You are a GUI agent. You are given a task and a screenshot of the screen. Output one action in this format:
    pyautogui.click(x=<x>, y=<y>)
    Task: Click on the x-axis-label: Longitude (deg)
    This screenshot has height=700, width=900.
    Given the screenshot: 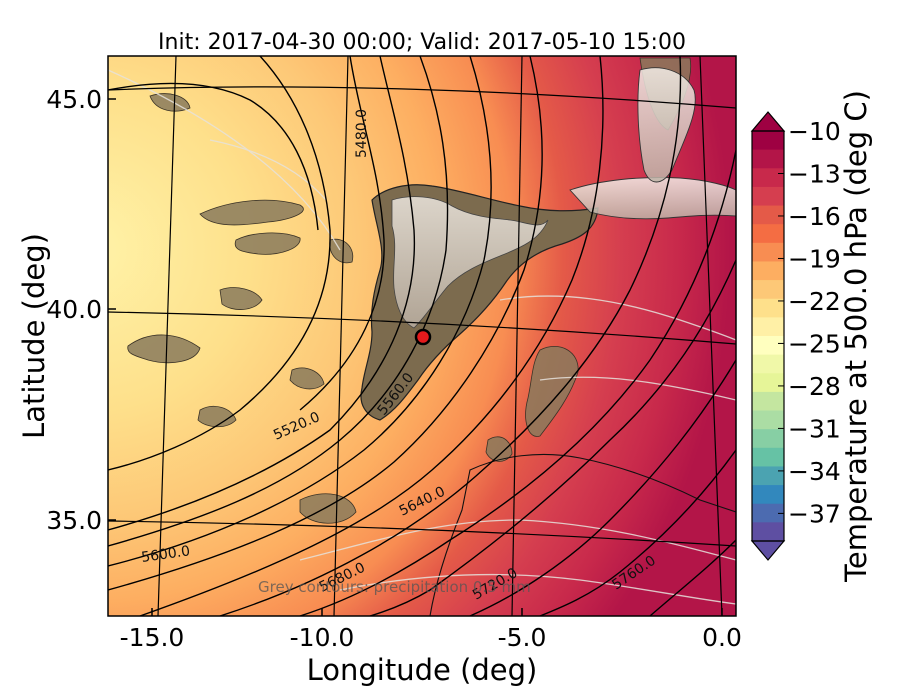 What is the action you would take?
    pyautogui.click(x=422, y=670)
    